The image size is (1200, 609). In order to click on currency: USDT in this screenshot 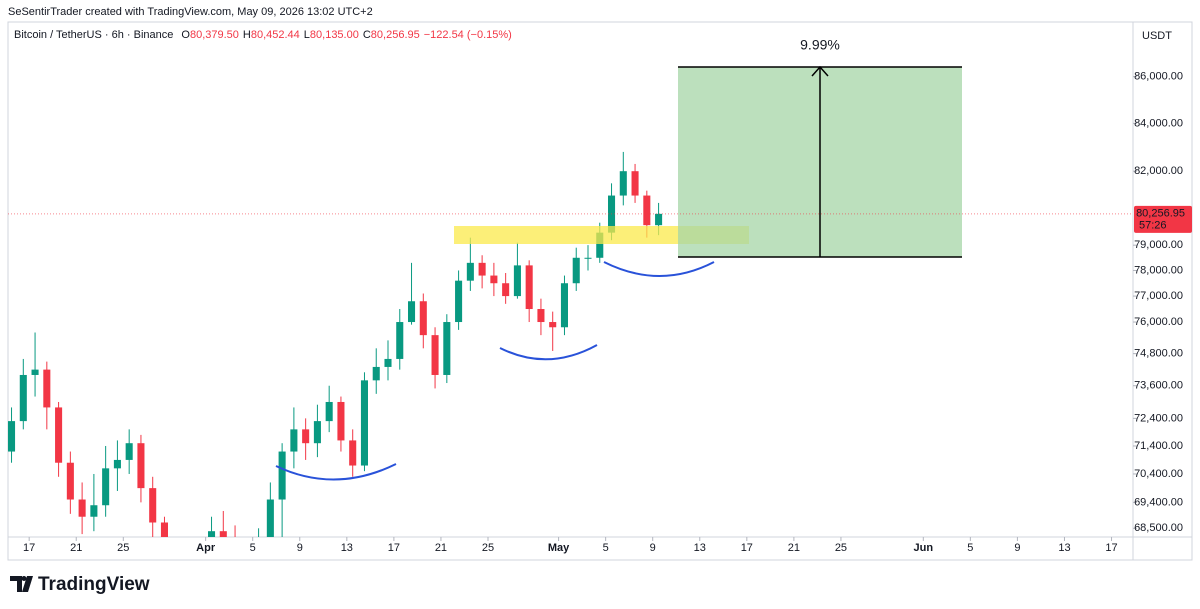, I will do `click(1157, 36)`.